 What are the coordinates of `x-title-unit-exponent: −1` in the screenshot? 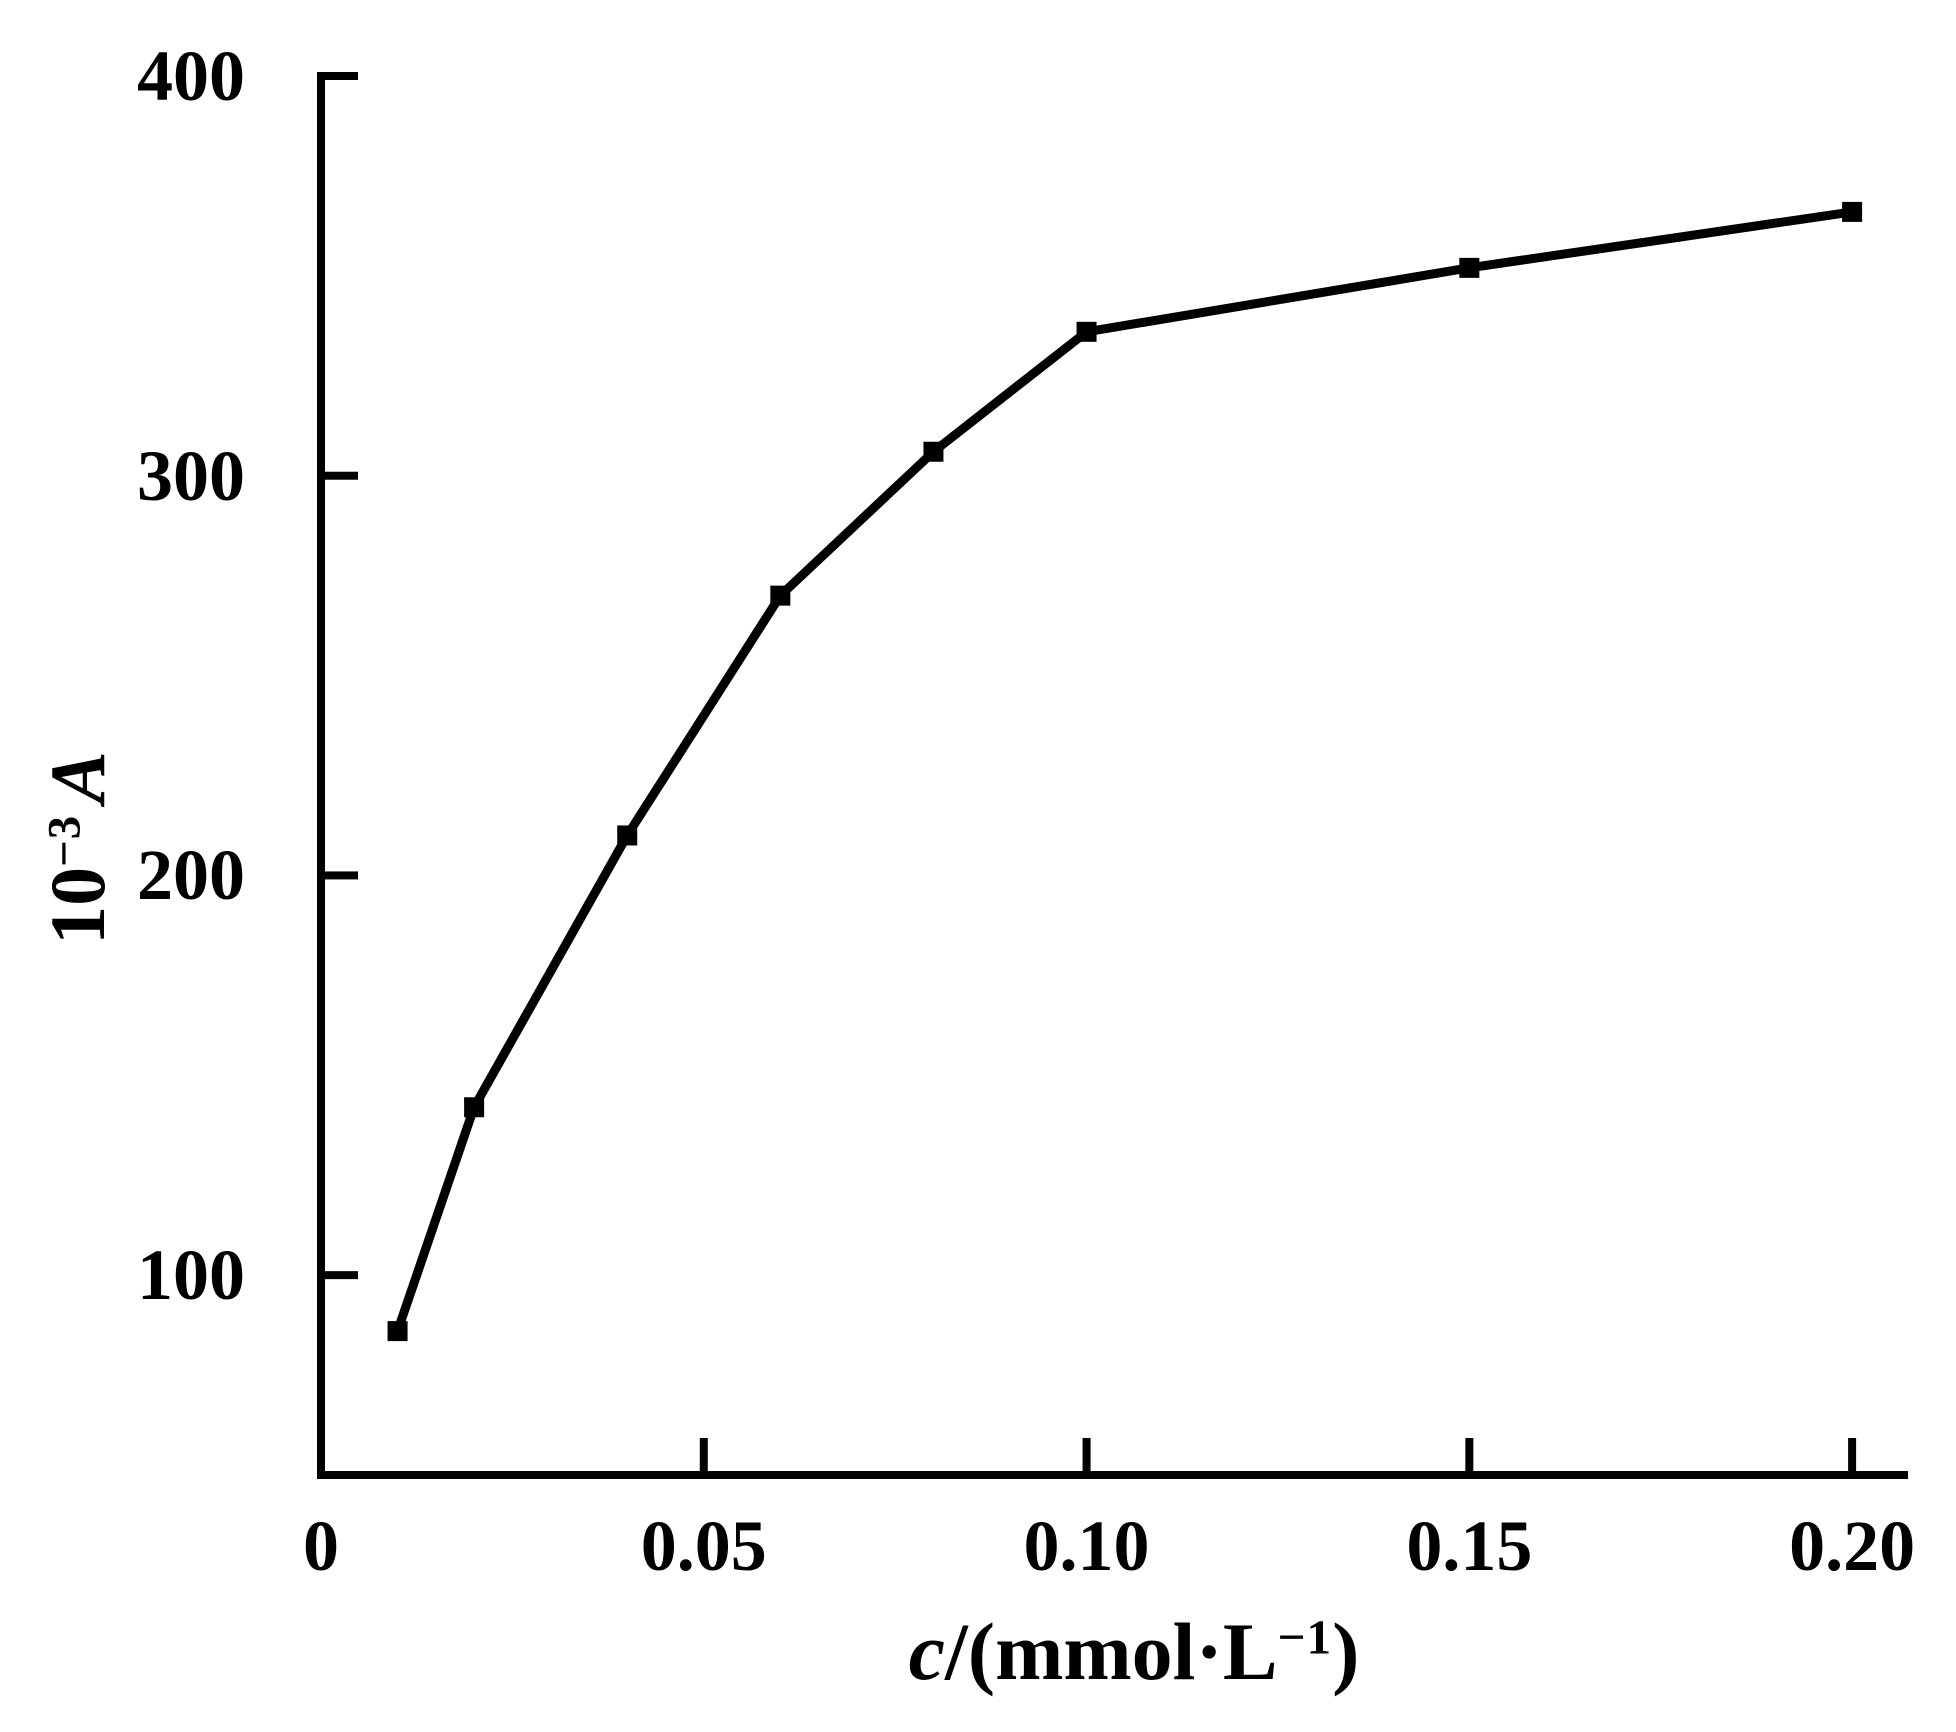 It's located at (1305, 1637).